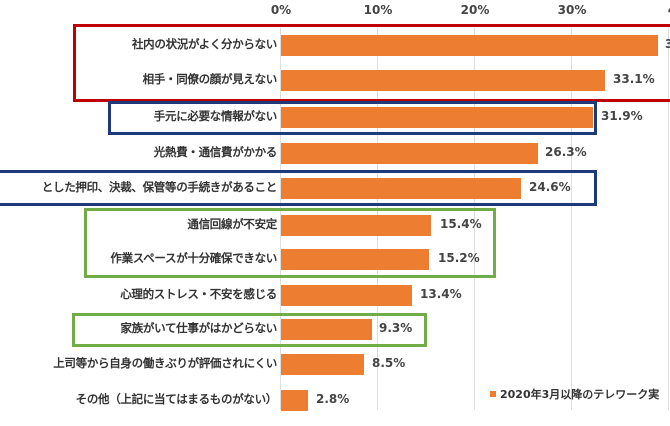  Describe the element at coordinates (215, 116) in the screenshot. I see `category-label: 手元に必要な情報がない` at that location.